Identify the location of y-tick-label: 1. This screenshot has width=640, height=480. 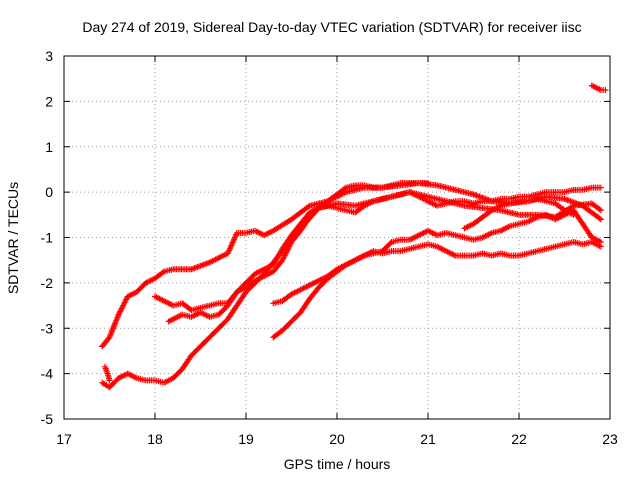
(49, 147).